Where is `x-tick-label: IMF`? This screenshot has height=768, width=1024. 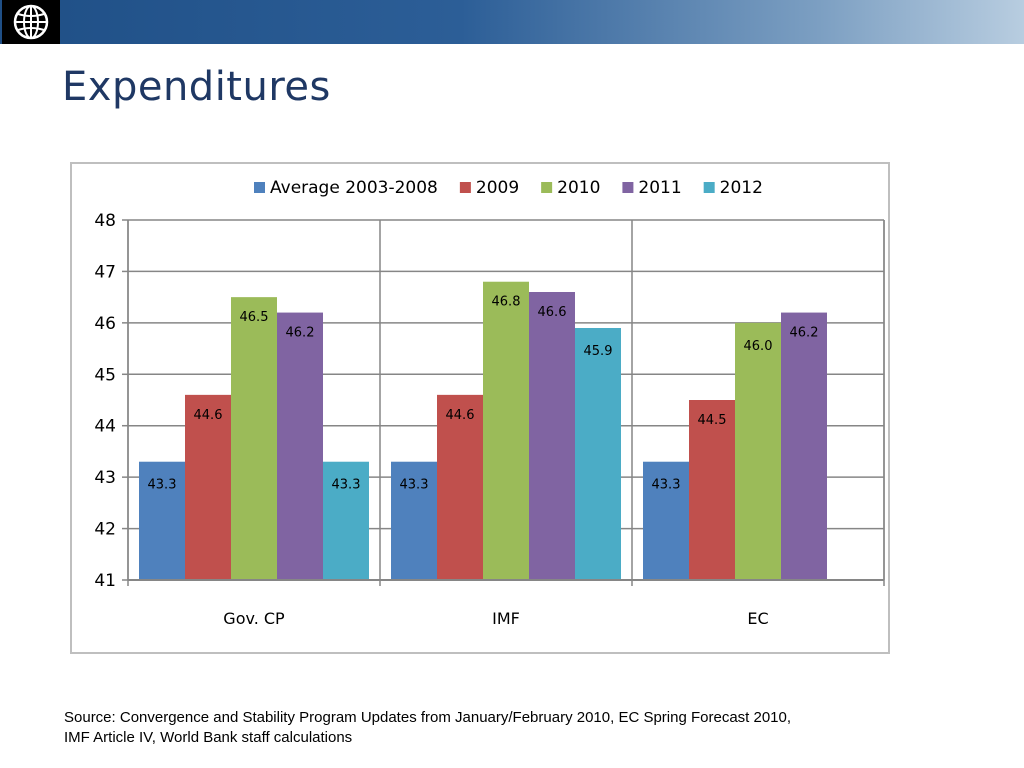
x-tick-label: IMF is located at coordinates (506, 618).